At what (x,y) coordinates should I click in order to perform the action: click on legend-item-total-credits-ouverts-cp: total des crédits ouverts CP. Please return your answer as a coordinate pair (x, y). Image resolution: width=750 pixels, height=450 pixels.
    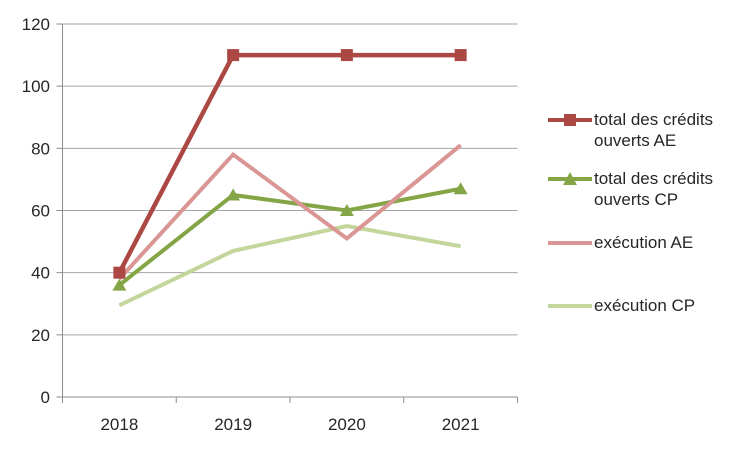
    Looking at the image, I should click on (637, 189).